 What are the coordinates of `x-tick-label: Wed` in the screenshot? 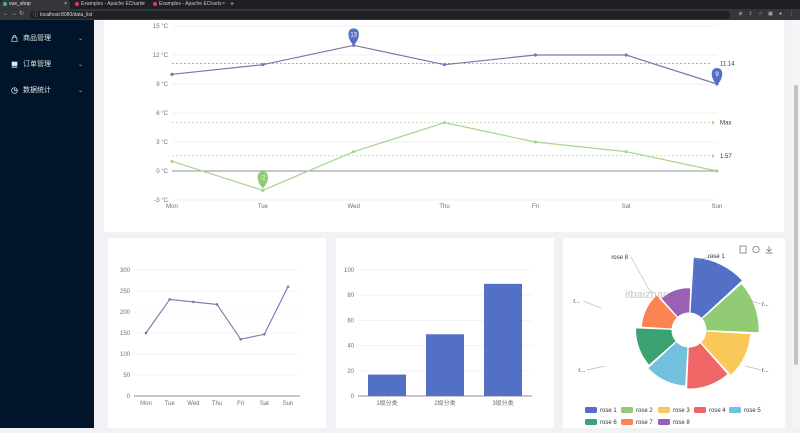 It's located at (193, 404).